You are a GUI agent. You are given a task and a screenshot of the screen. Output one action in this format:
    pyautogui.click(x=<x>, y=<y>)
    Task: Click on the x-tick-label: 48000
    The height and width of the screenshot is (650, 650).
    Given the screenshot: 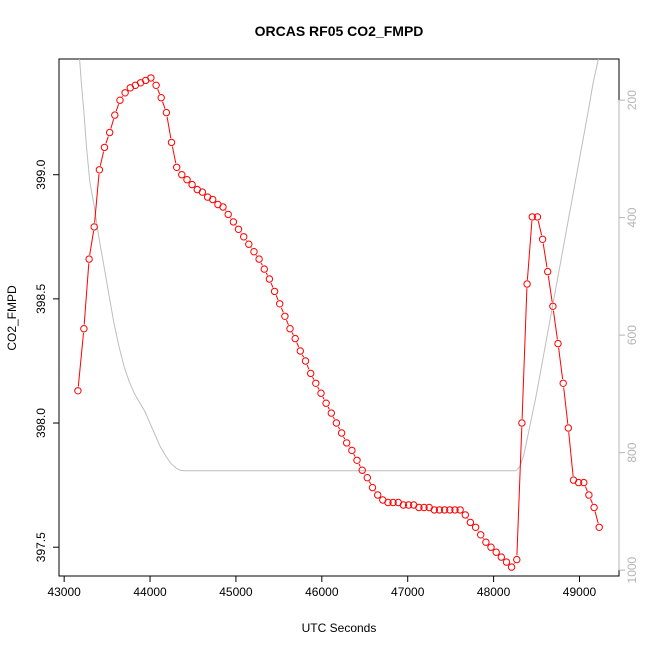 What is the action you would take?
    pyautogui.click(x=494, y=592)
    